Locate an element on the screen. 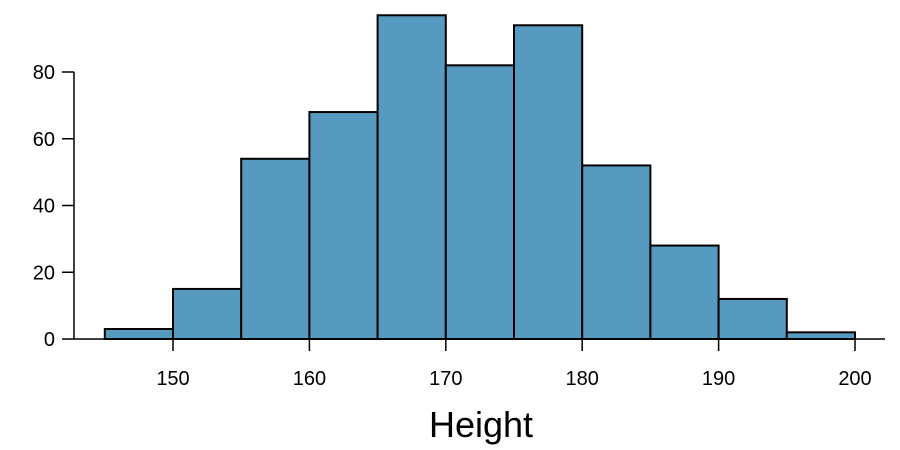 This screenshot has height=450, width=900. y-tick-label: 60 is located at coordinates (44, 140).